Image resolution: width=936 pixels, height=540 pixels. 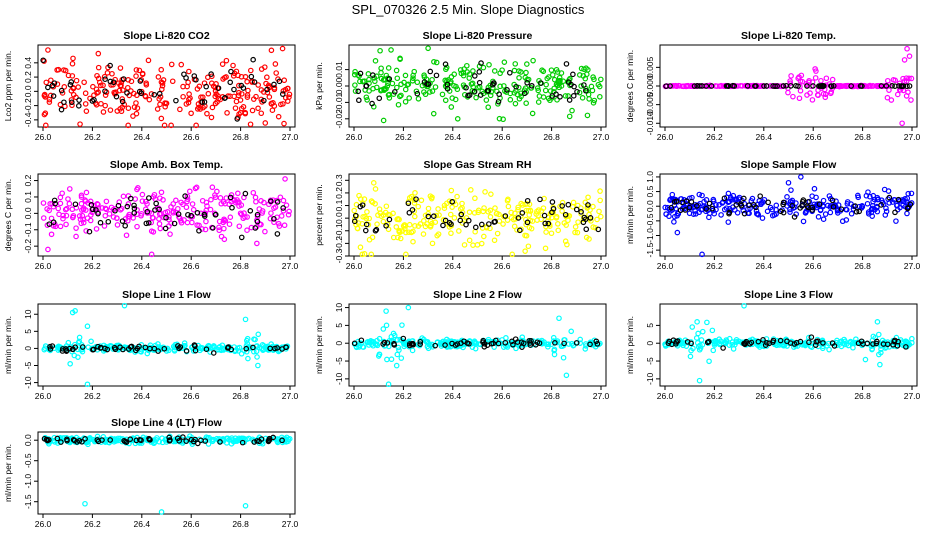 I want to click on y-tick-label: 0.5, so click(x=650, y=191).